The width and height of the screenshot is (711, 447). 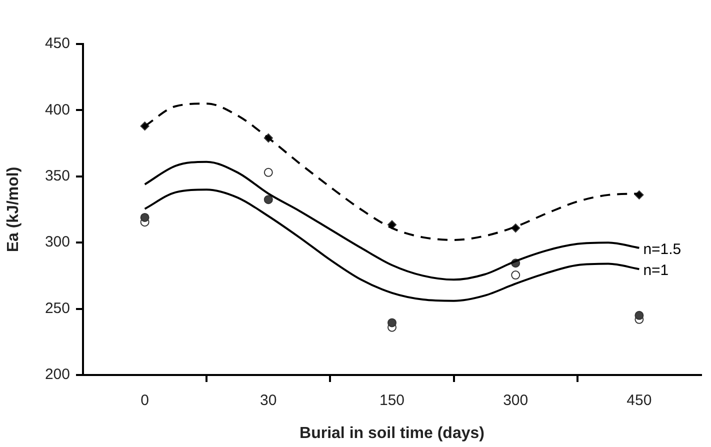 I want to click on x-tick-label: 300, so click(x=515, y=401).